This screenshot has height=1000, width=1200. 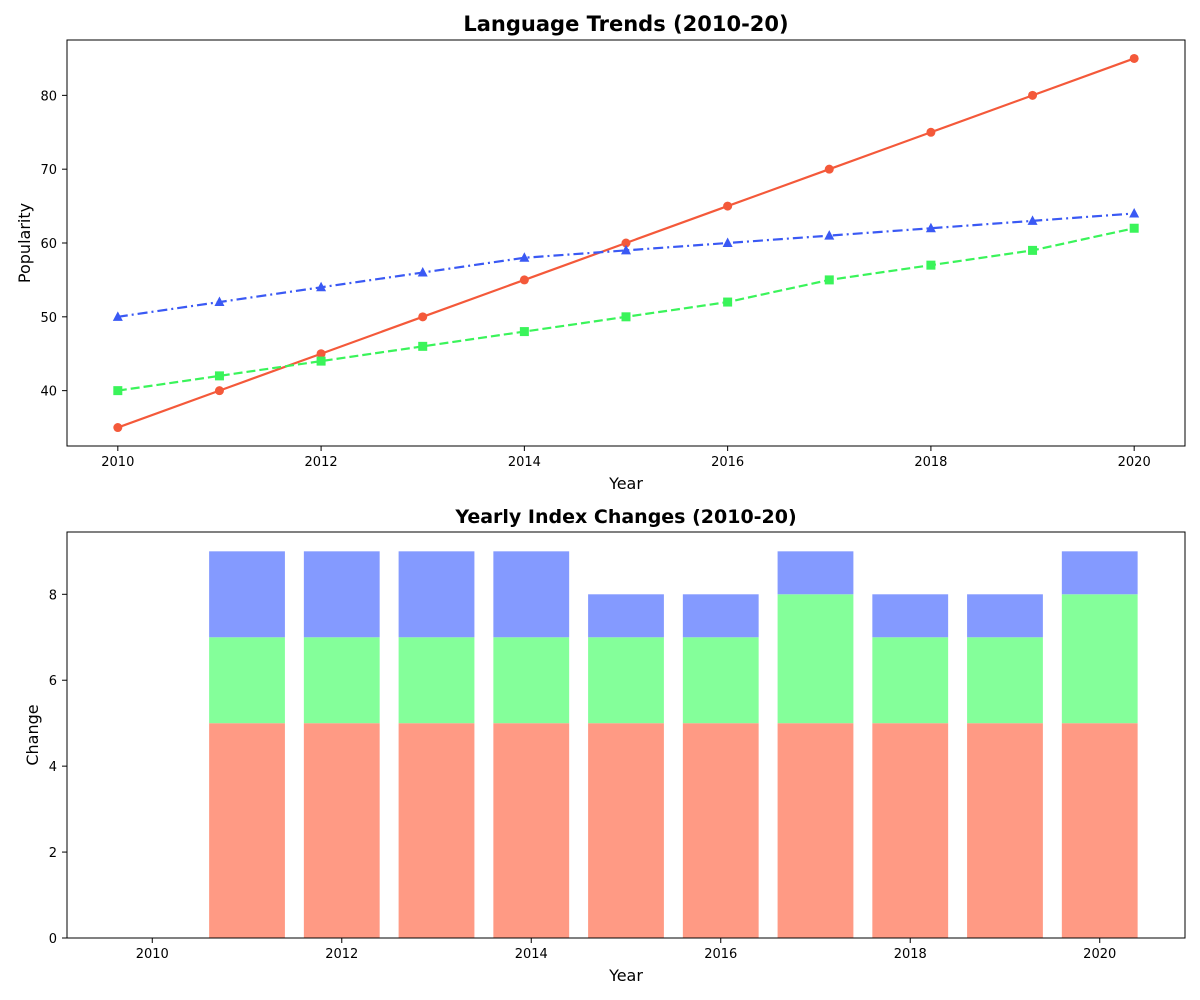 What do you see at coordinates (32, 734) in the screenshot?
I see `y-axis-label: Change` at bounding box center [32, 734].